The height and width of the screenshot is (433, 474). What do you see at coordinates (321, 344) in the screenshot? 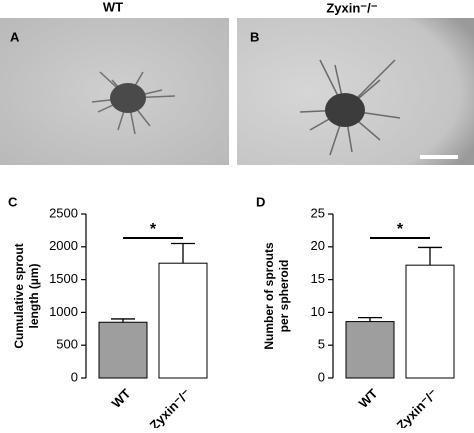
I see `y-tick-label: 5` at bounding box center [321, 344].